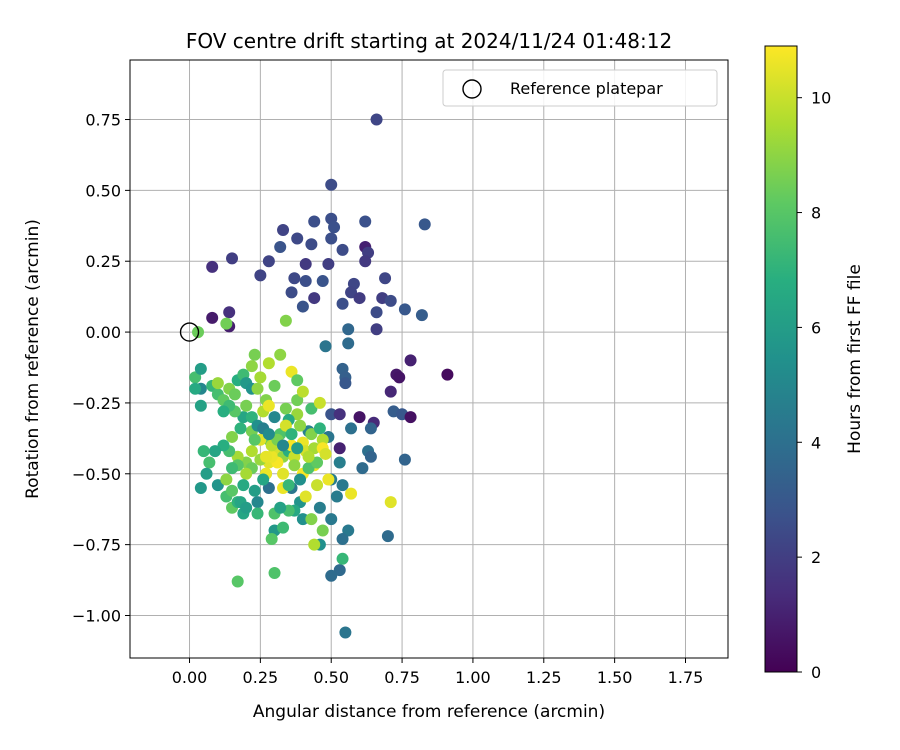 This screenshot has width=900, height=750. I want to click on colorbar-gradient, so click(781, 359).